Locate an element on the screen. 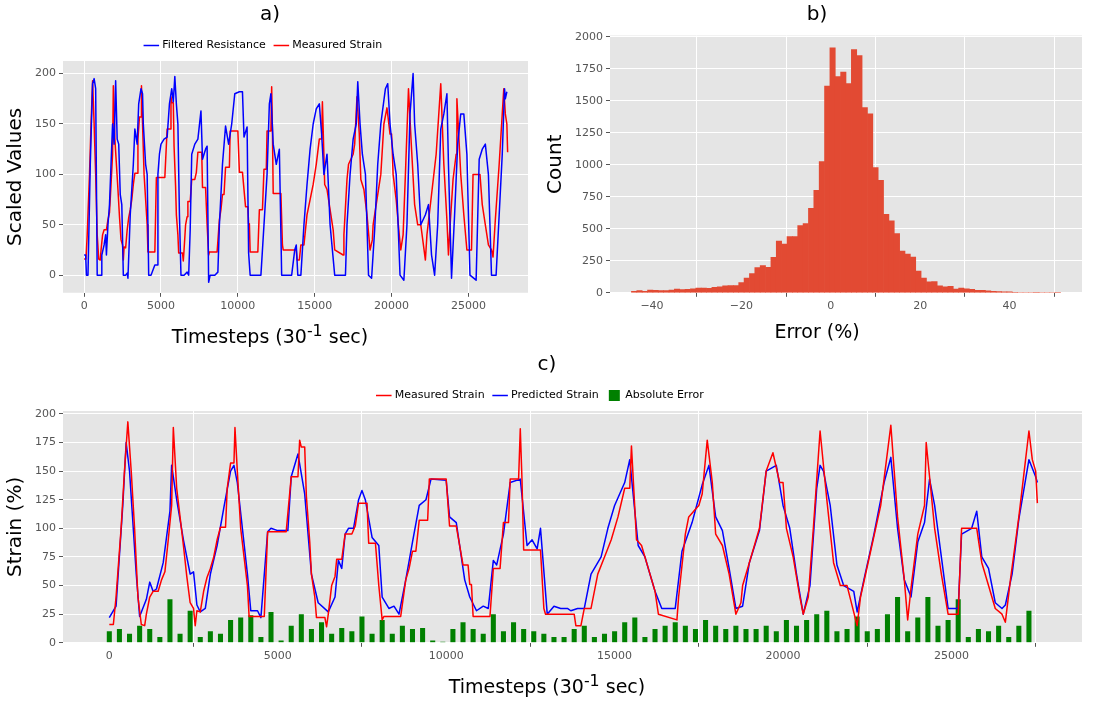 The height and width of the screenshot is (706, 1094). y-tick-label: 1500 is located at coordinates (588, 100).